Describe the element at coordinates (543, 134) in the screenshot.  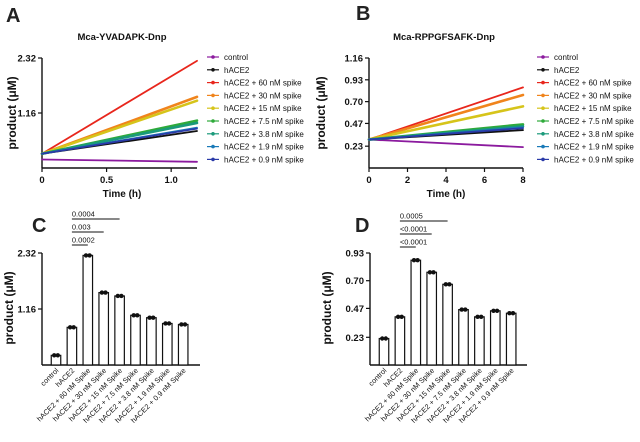
I see `b-legend-marker-hace2-3-8-nm-spike` at that location.